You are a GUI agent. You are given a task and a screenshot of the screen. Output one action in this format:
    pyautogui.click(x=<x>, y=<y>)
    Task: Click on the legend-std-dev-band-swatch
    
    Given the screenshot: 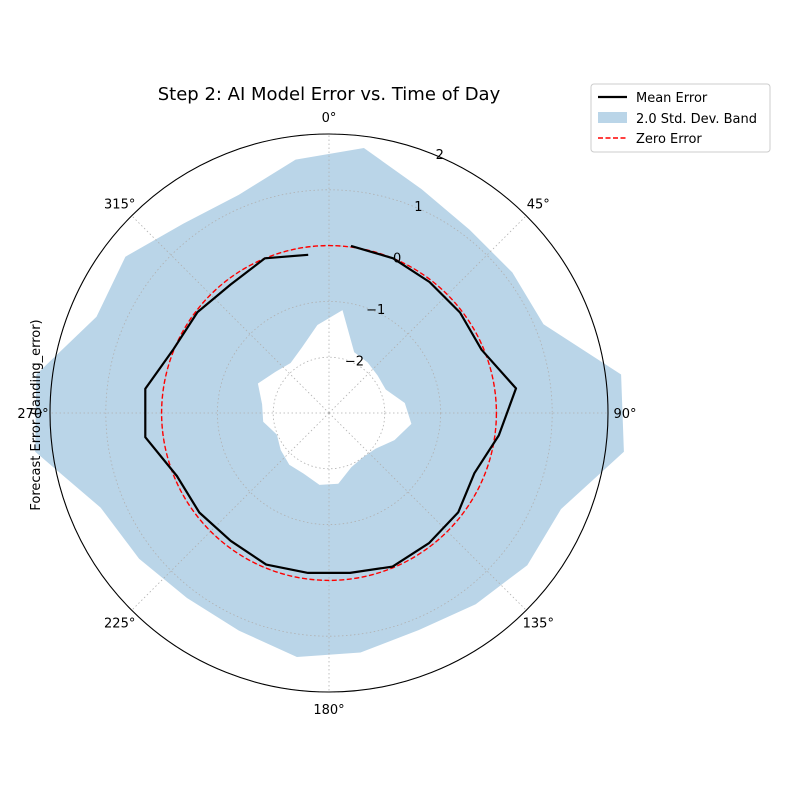 What is the action you would take?
    pyautogui.click(x=612, y=117)
    